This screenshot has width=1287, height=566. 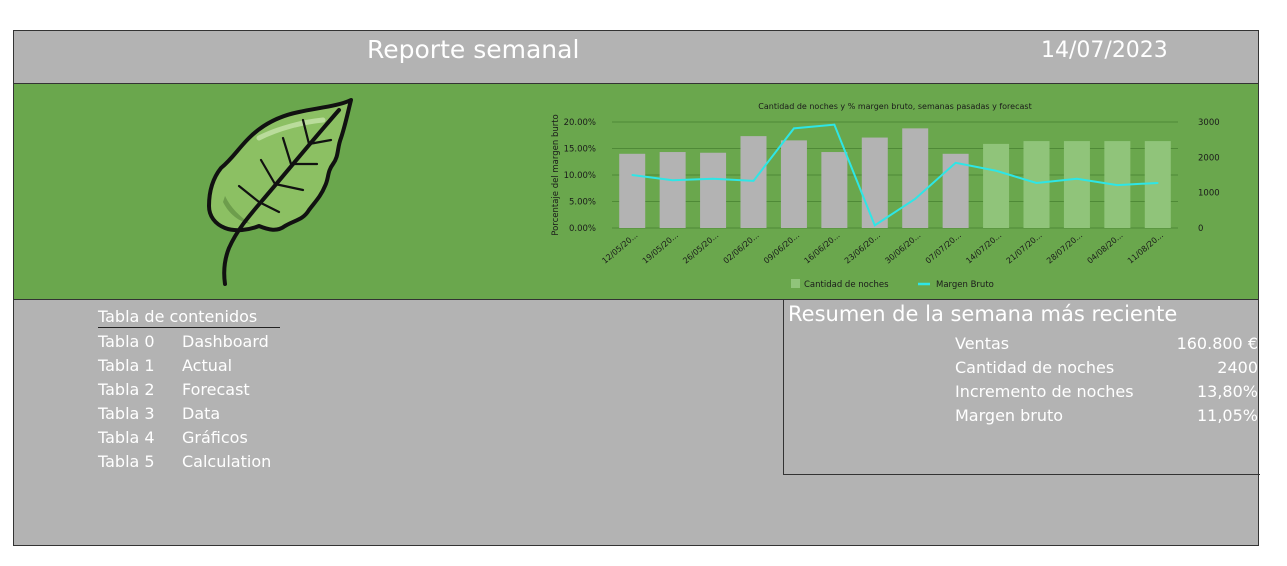 What do you see at coordinates (473, 49) in the screenshot?
I see `report-title: Reporte semanal` at bounding box center [473, 49].